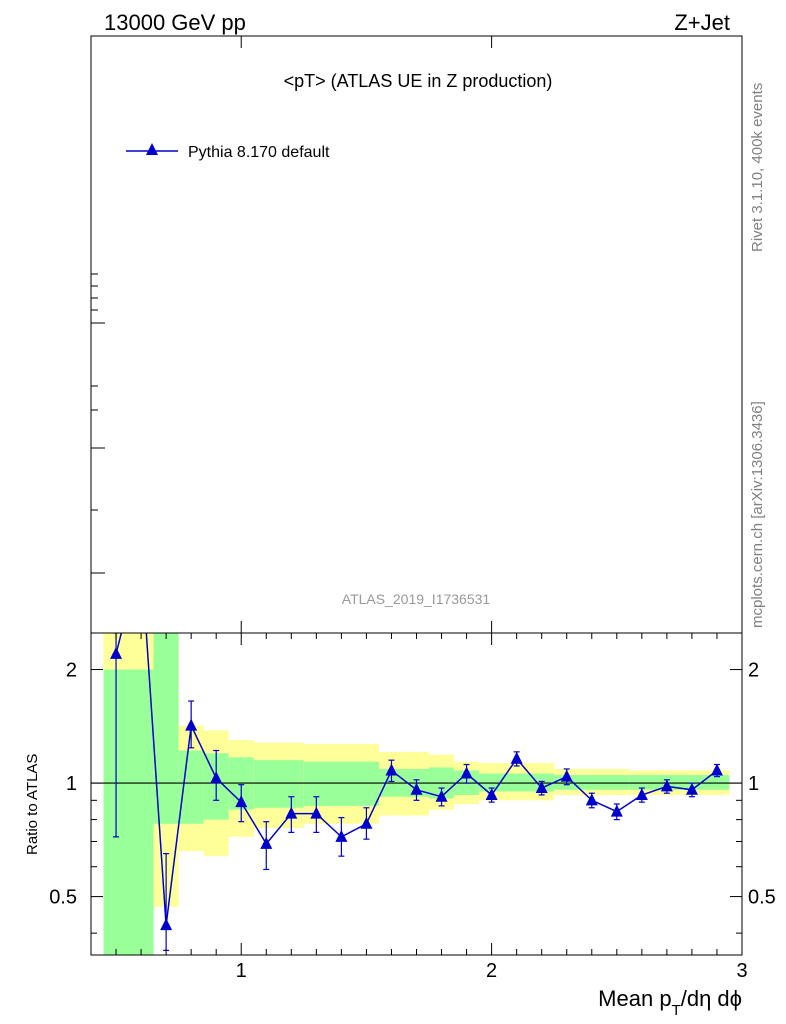  Describe the element at coordinates (416, 599) in the screenshot. I see `watermark: ATLAS_2019_I1736531` at that location.